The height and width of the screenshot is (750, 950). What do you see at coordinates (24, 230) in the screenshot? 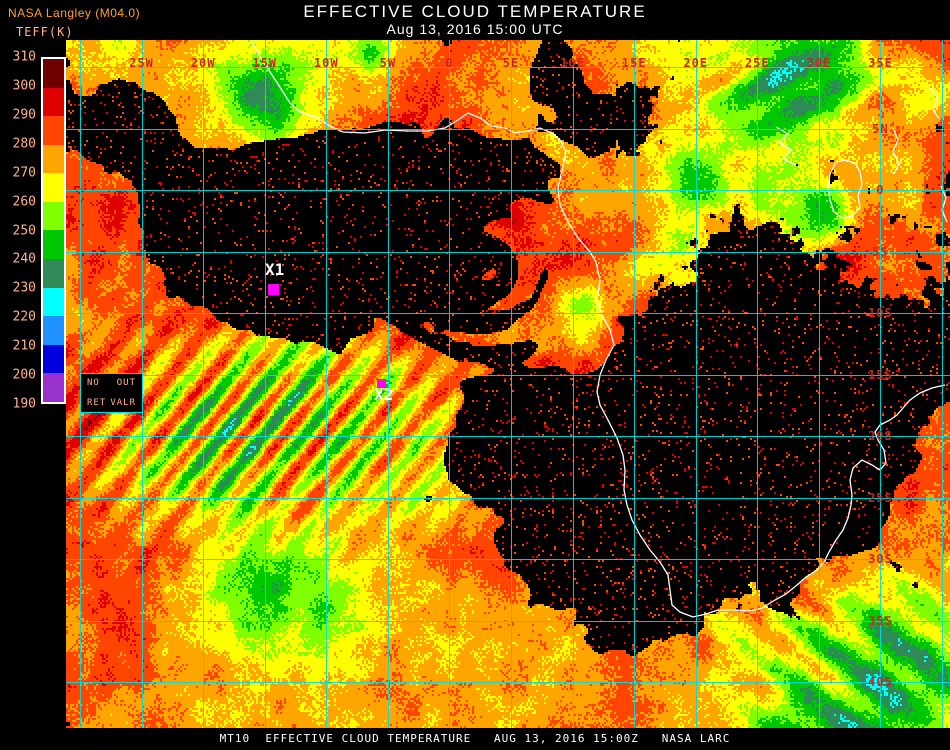
I see `colorbar-tick-label: 250` at bounding box center [24, 230].